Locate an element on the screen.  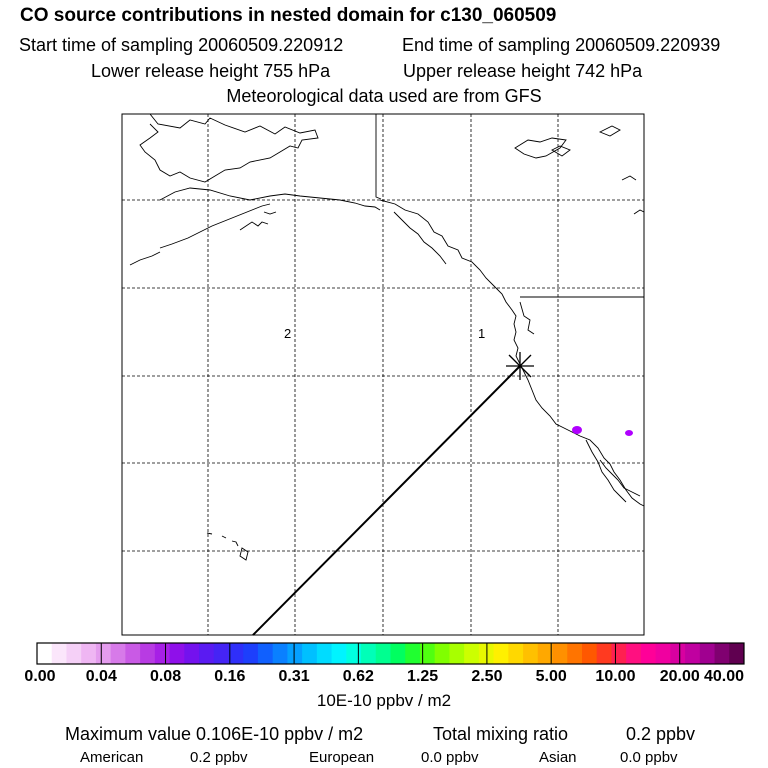
release-point-marker is located at coordinates (520, 366).